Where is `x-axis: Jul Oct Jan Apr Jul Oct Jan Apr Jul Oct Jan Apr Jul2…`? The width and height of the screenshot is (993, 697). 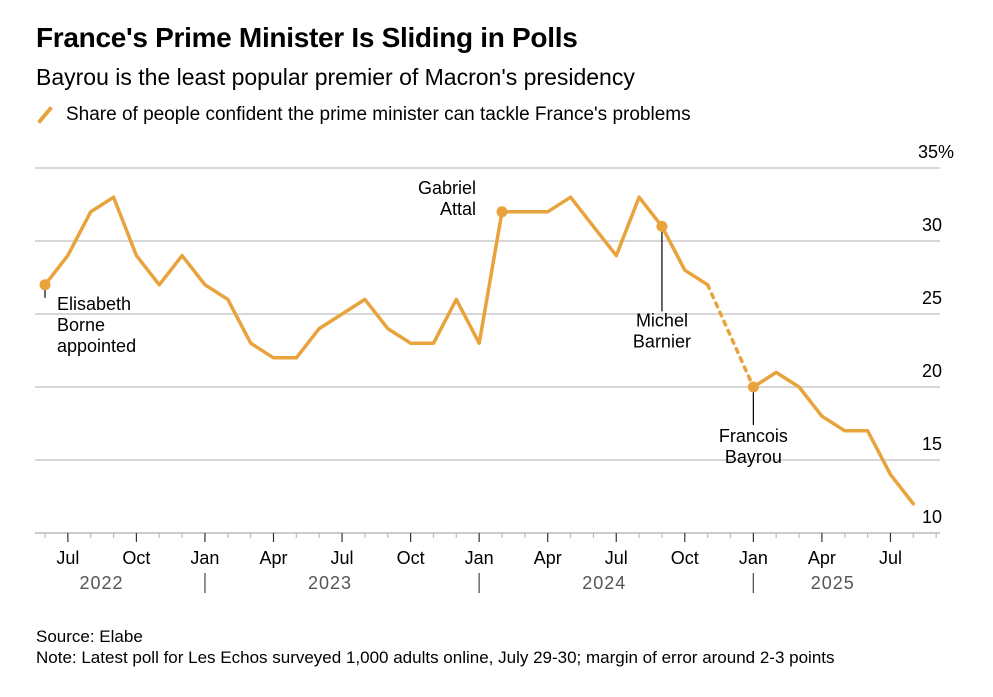
x-axis: Jul Oct Jan Apr Jul Oct Jan Apr Jul Oct Jan Apr Jul2… is located at coordinates (487, 562).